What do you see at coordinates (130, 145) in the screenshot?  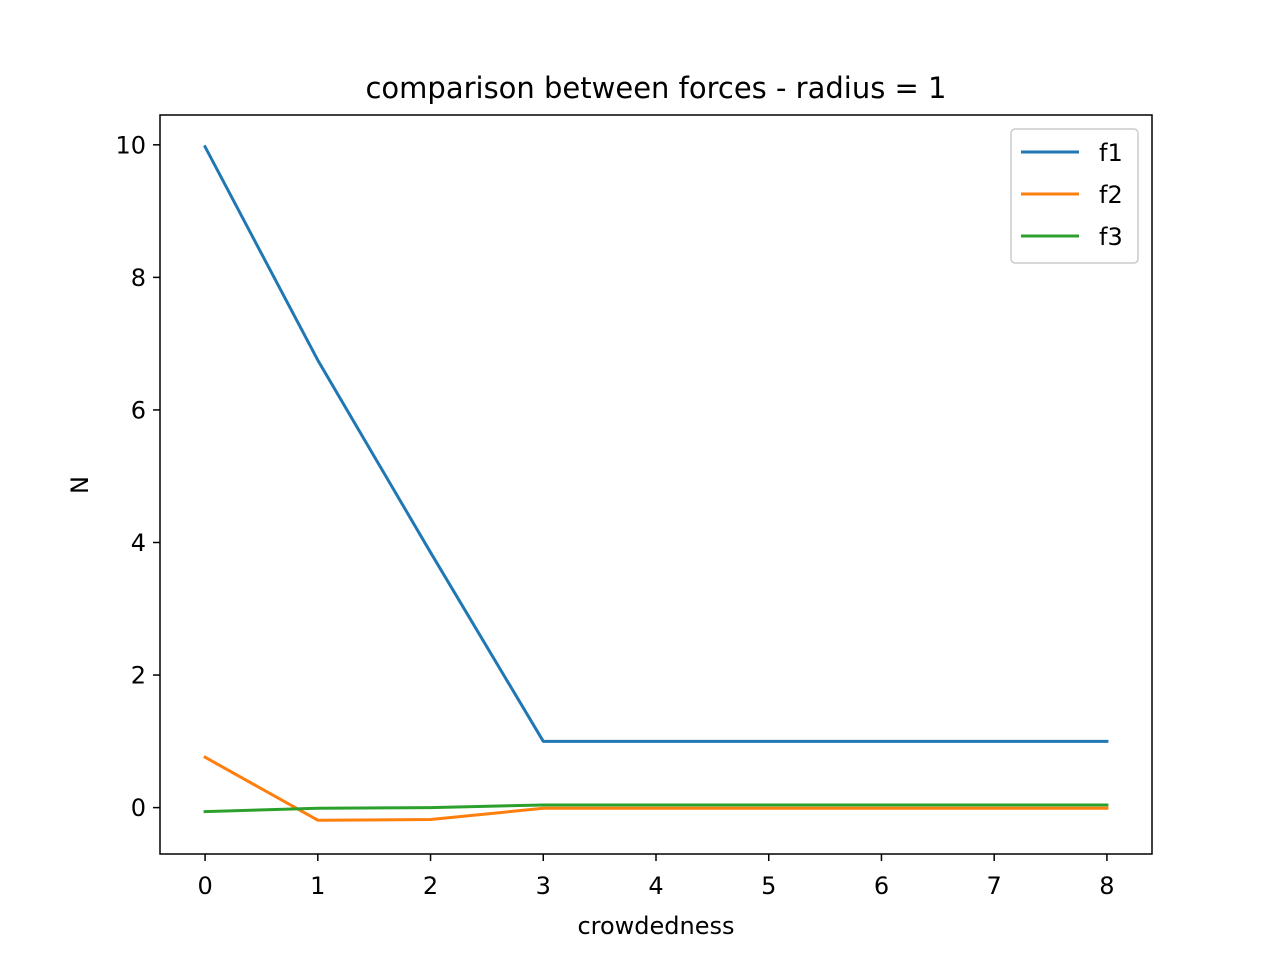 I see `y-tick-label: 10` at bounding box center [130, 145].